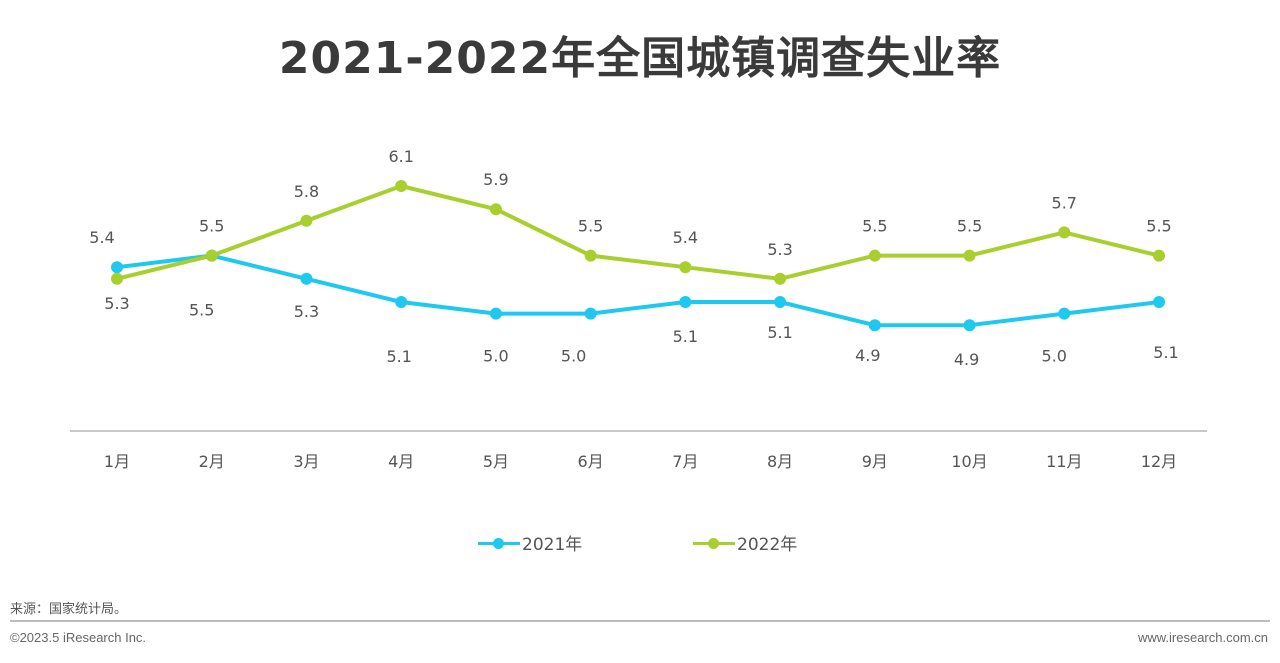 This screenshot has width=1280, height=663. Describe the element at coordinates (306, 191) in the screenshot. I see `data-label-2022: 5.8` at that location.